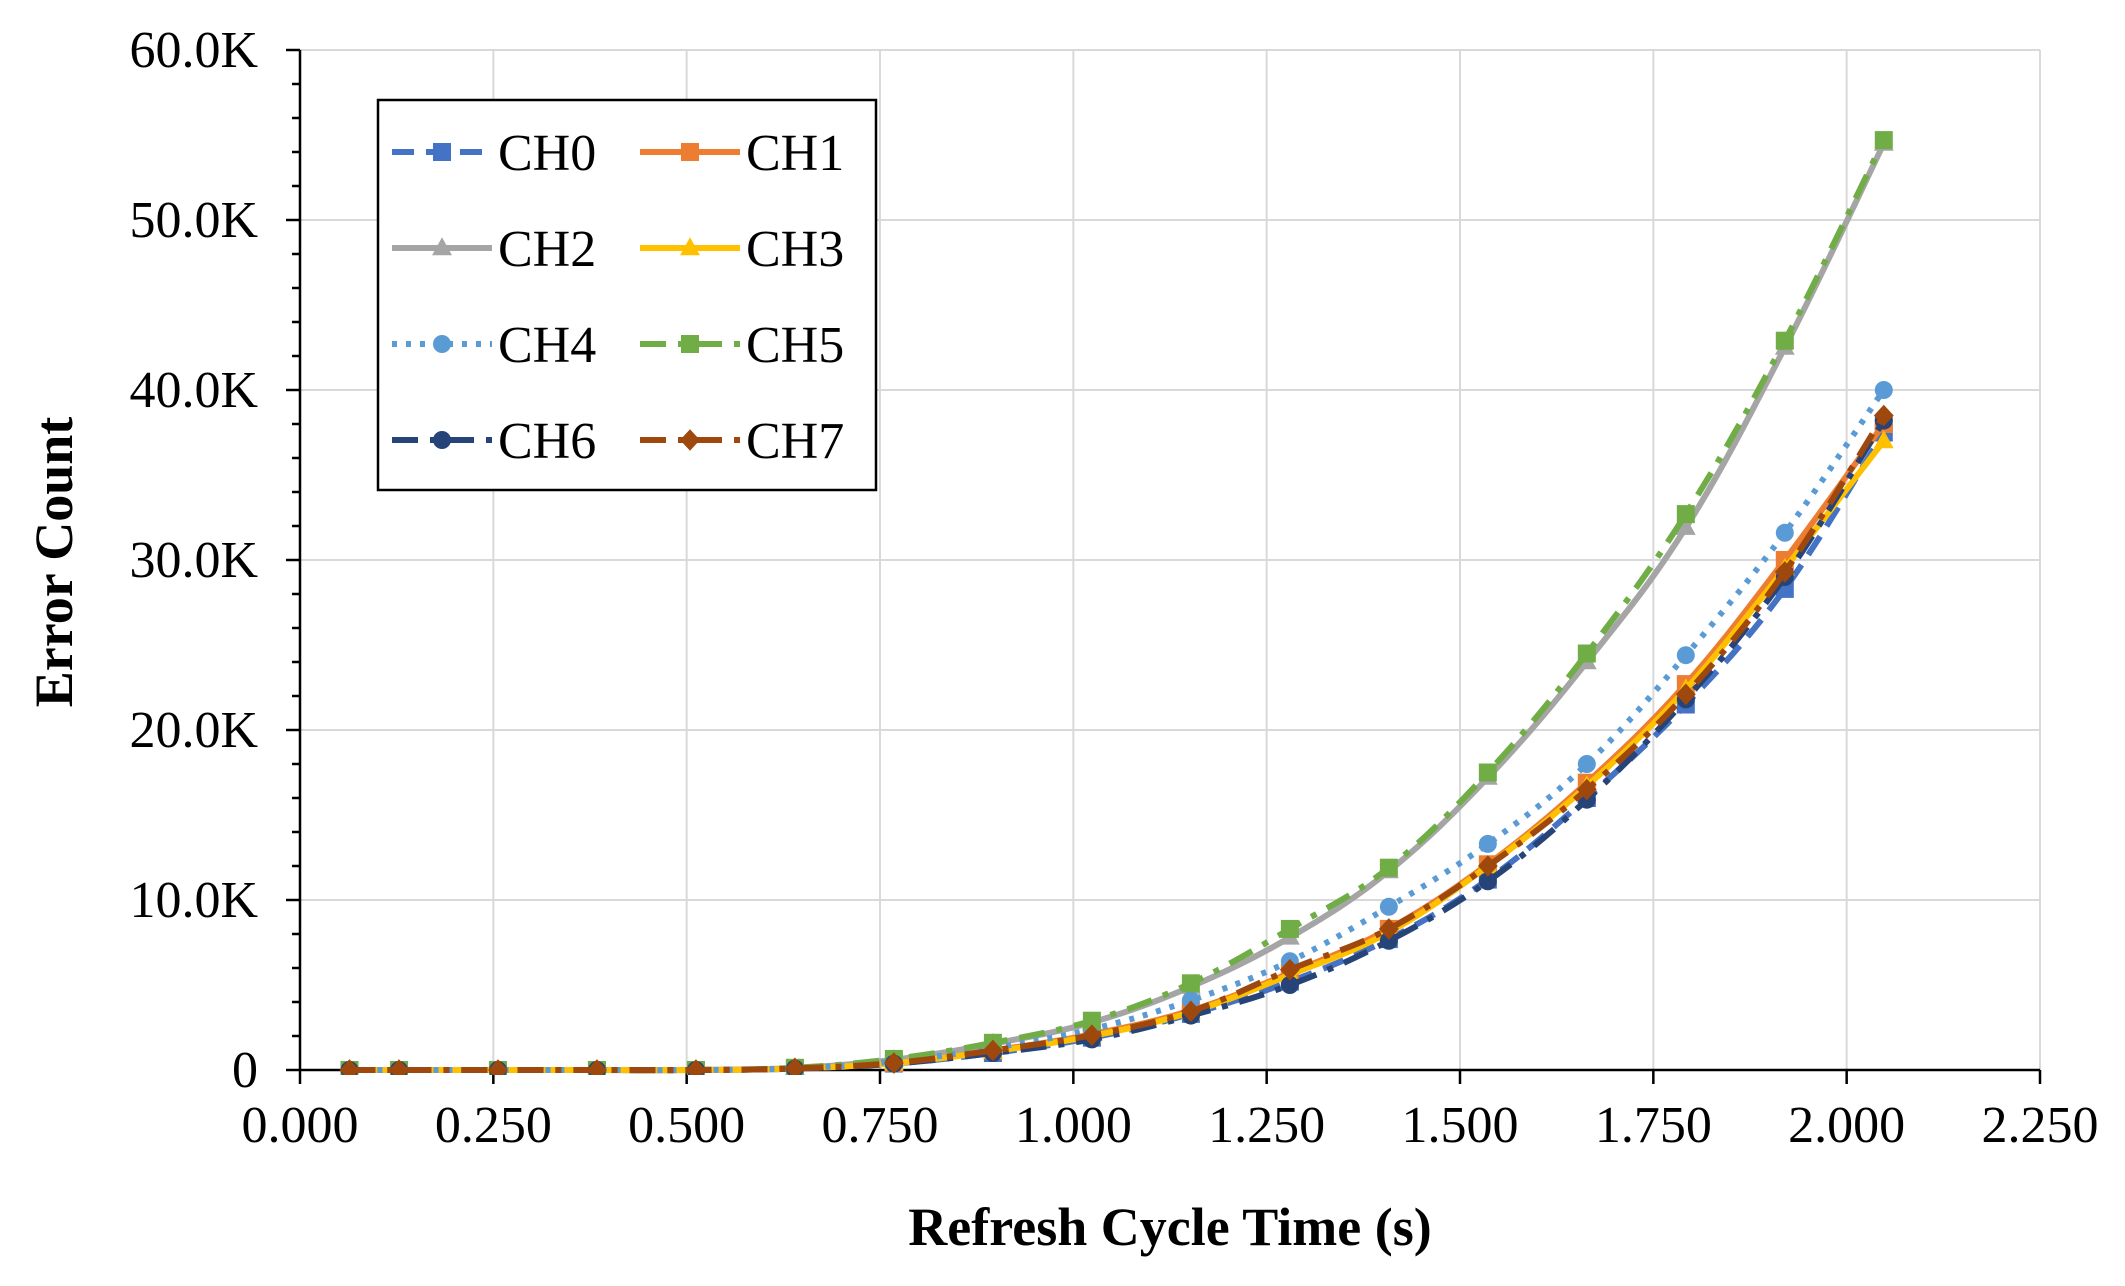  I want to click on legend-marker-ch3, so click(690, 246).